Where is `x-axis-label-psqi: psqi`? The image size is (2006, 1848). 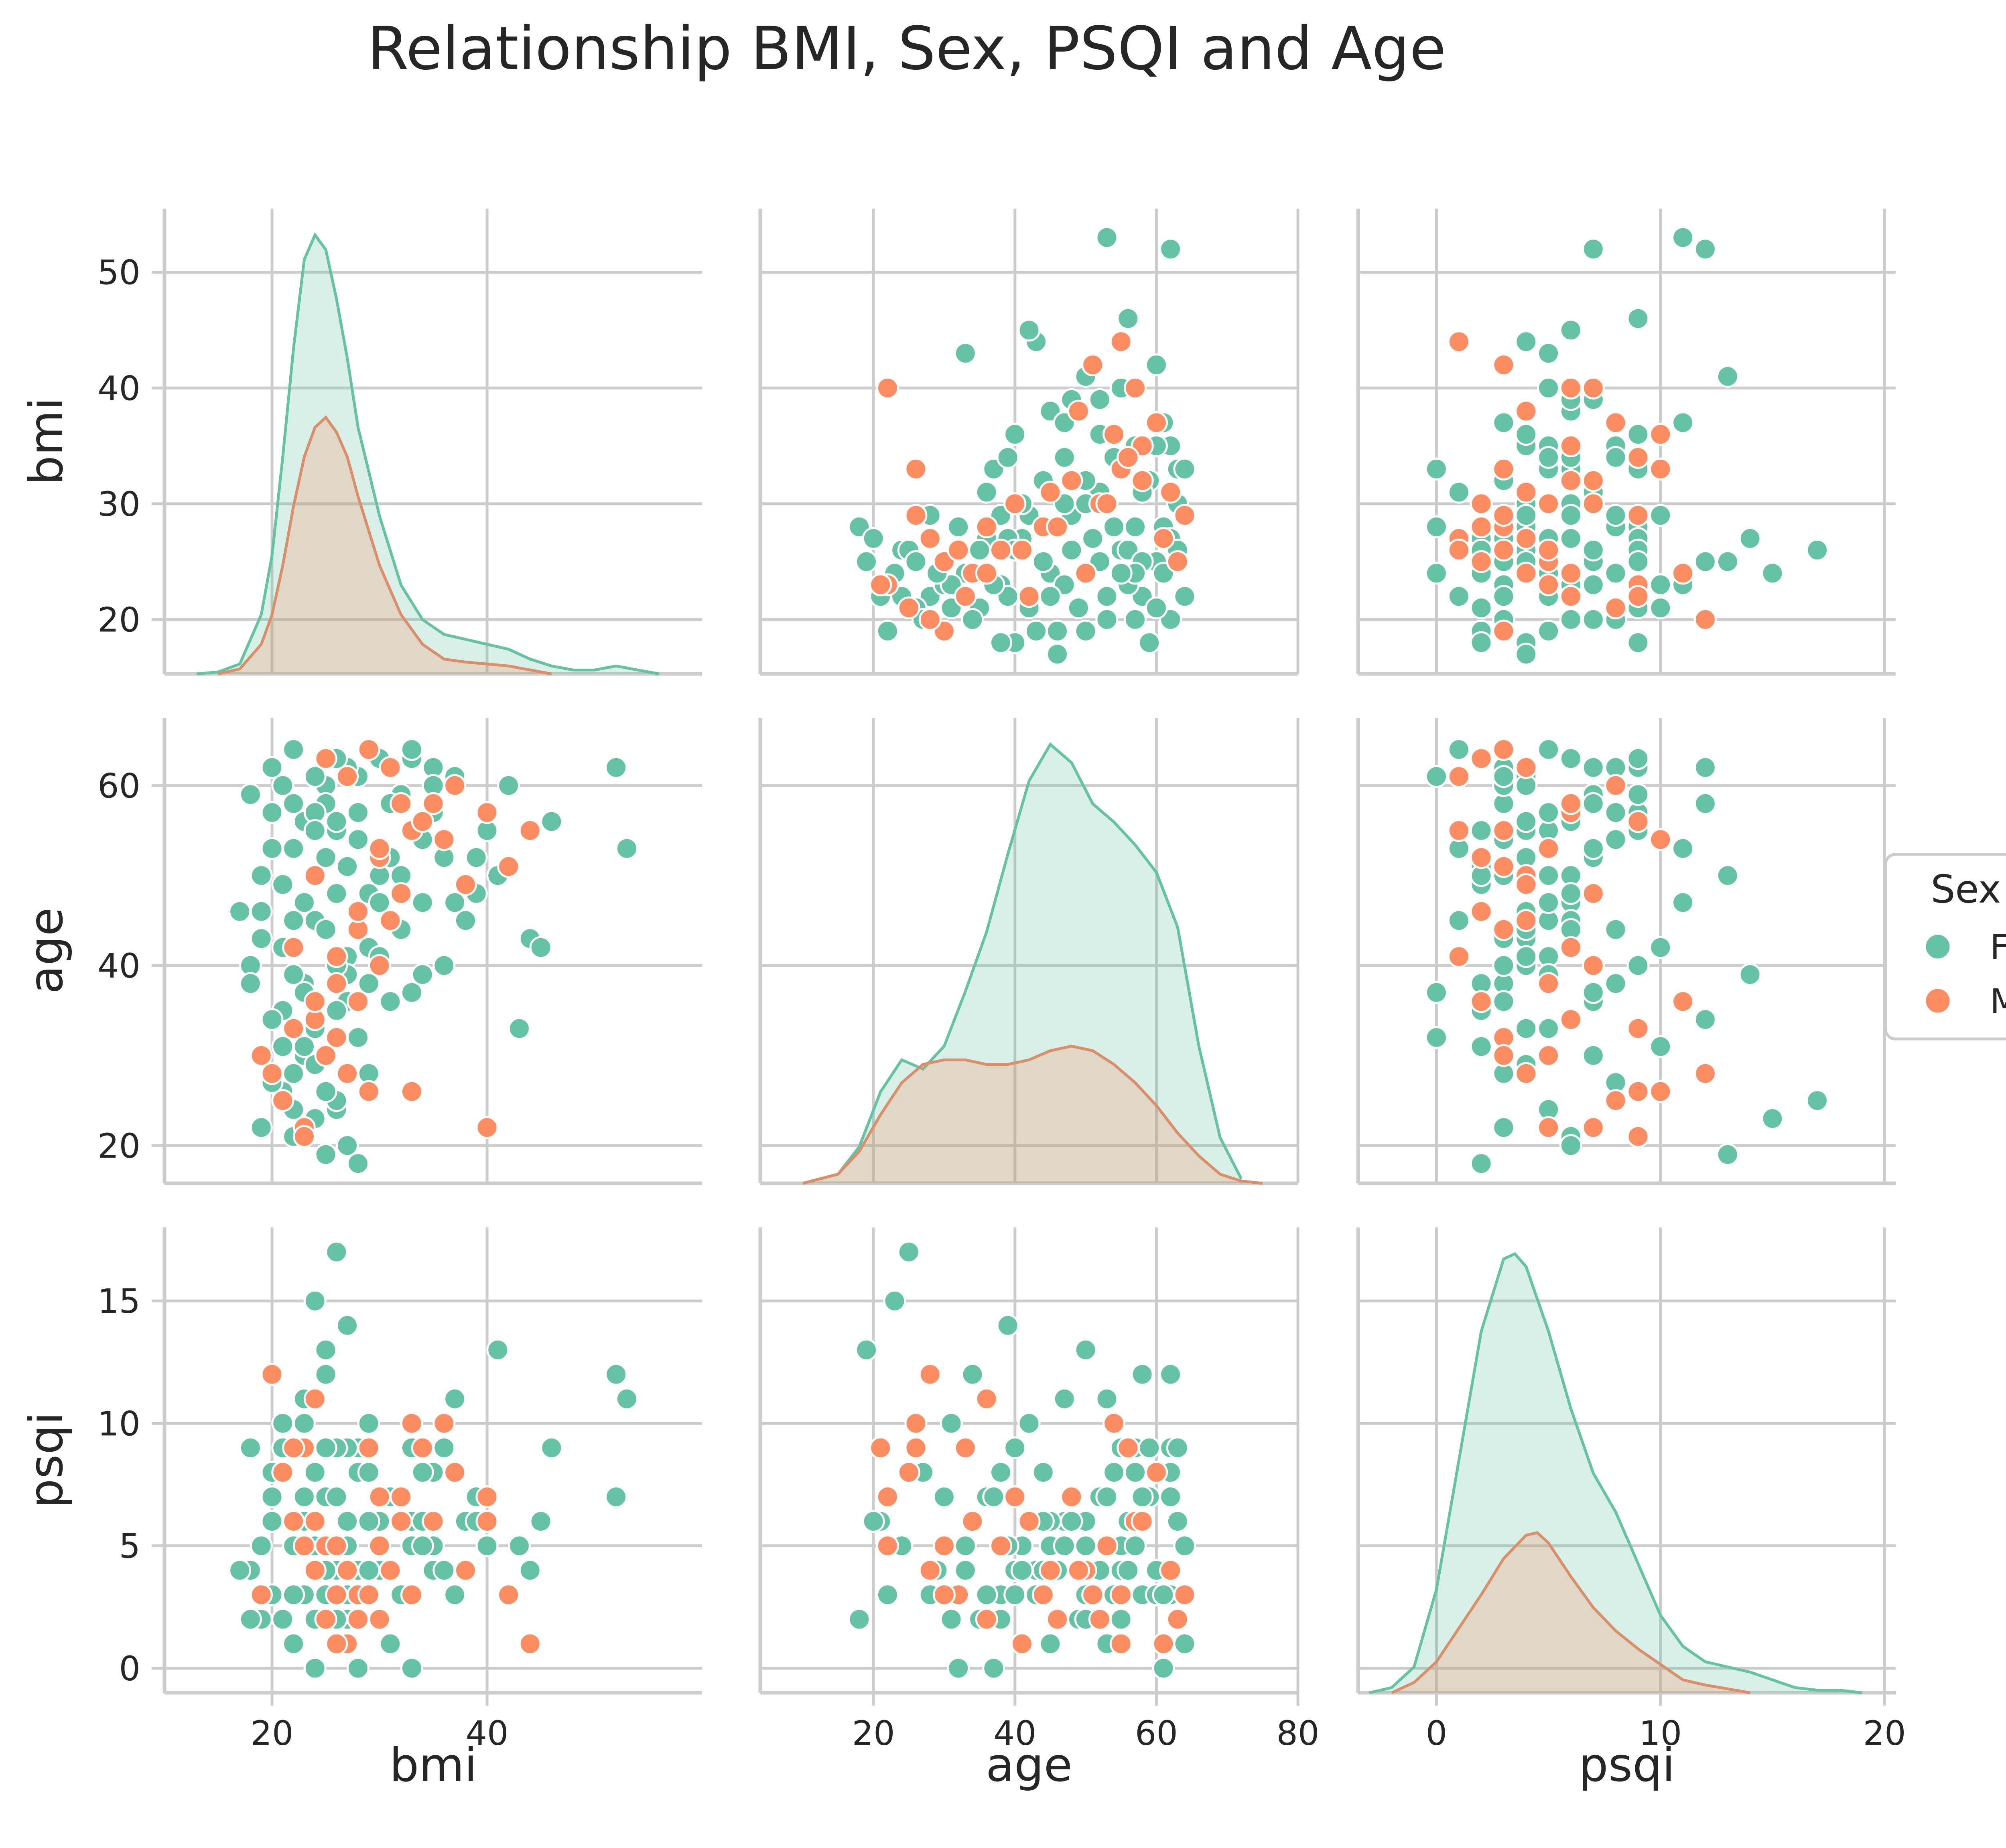
x-axis-label-psqi: psqi is located at coordinates (1627, 1765).